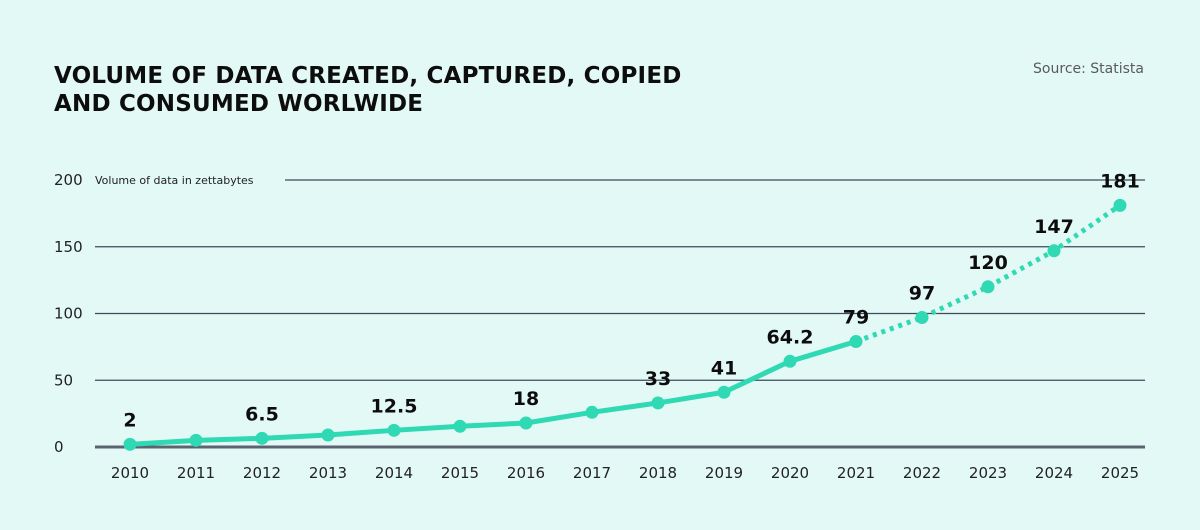 The width and height of the screenshot is (1200, 530). I want to click on x-tick-label: 2025, so click(1120, 473).